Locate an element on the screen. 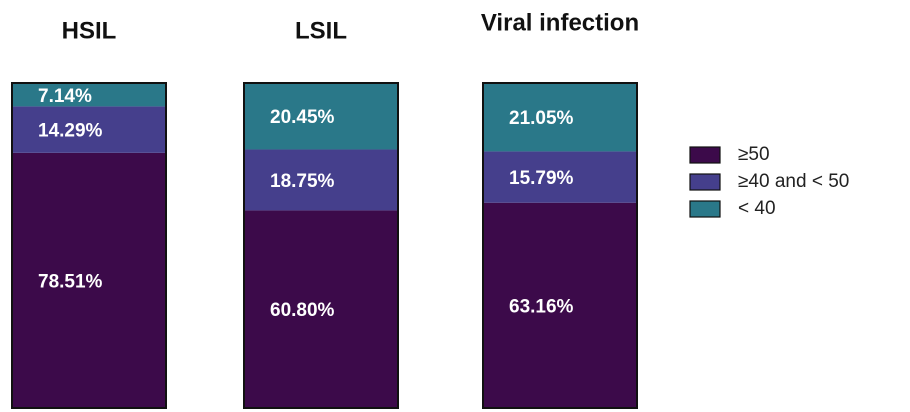  category-title: LSIL is located at coordinates (321, 30).